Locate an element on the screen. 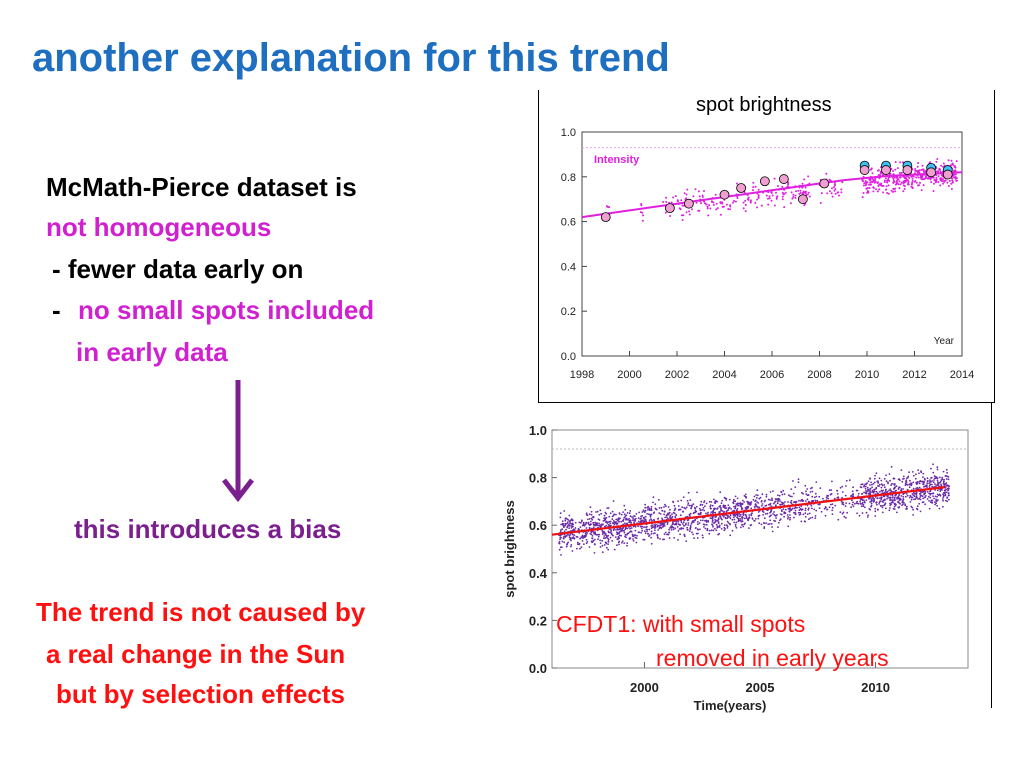  fewer-data-text: - fewer data early on is located at coordinates (178, 269).